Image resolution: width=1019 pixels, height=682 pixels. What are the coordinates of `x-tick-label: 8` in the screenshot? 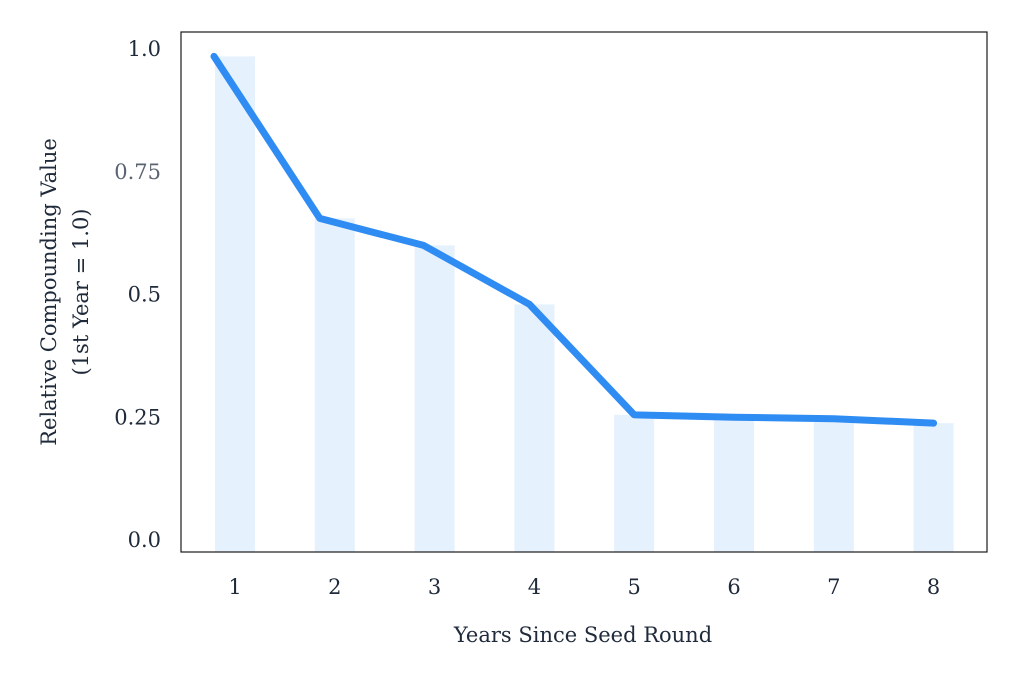 It's located at (933, 587).